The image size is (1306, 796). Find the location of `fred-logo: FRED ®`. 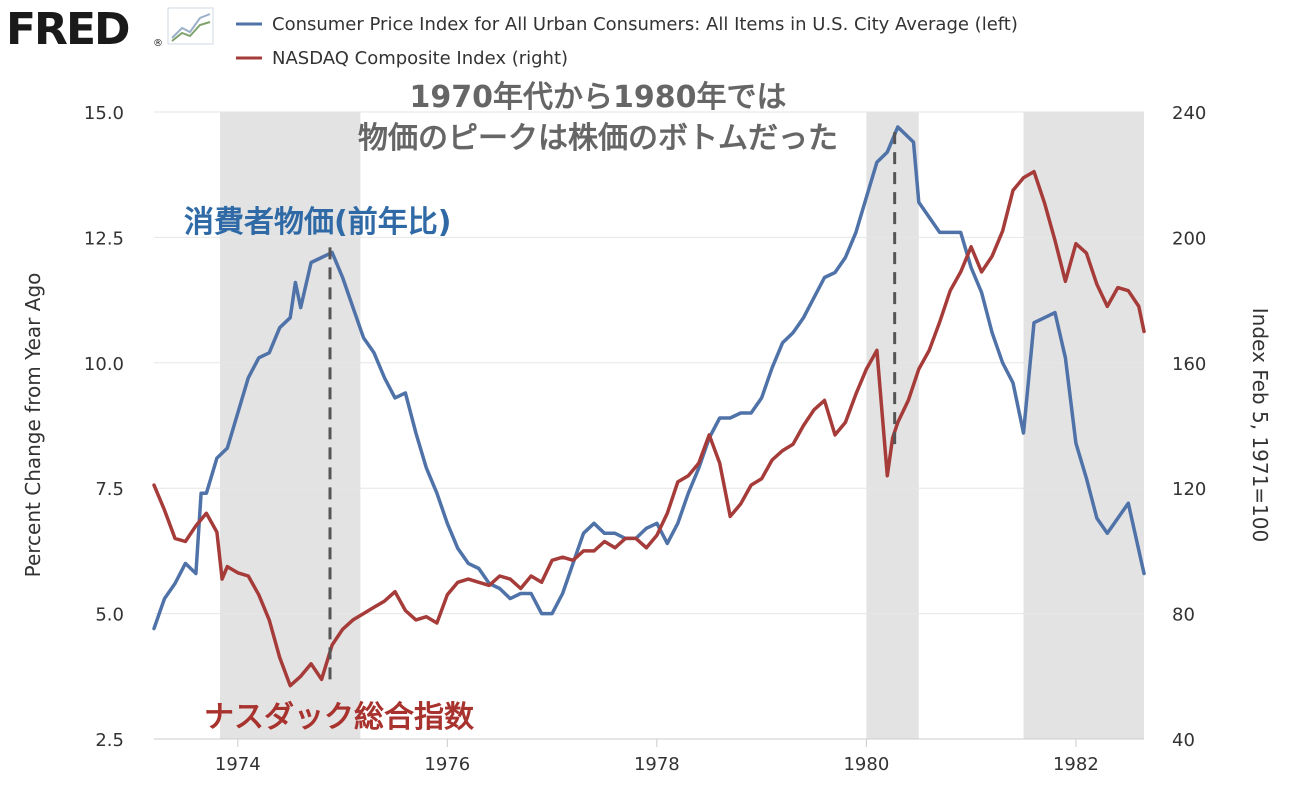

fred-logo: FRED ® is located at coordinates (110, 29).